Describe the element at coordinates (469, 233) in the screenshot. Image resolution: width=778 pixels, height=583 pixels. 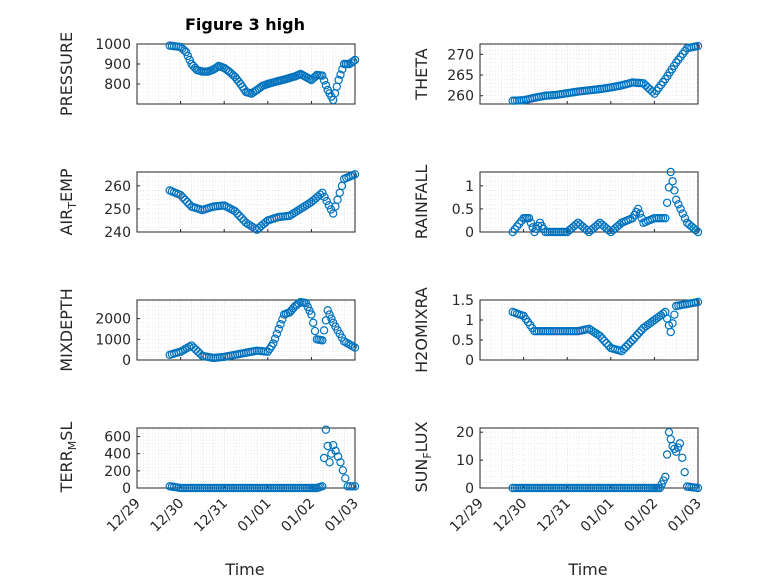
I see `y-tick-label: 0` at that location.